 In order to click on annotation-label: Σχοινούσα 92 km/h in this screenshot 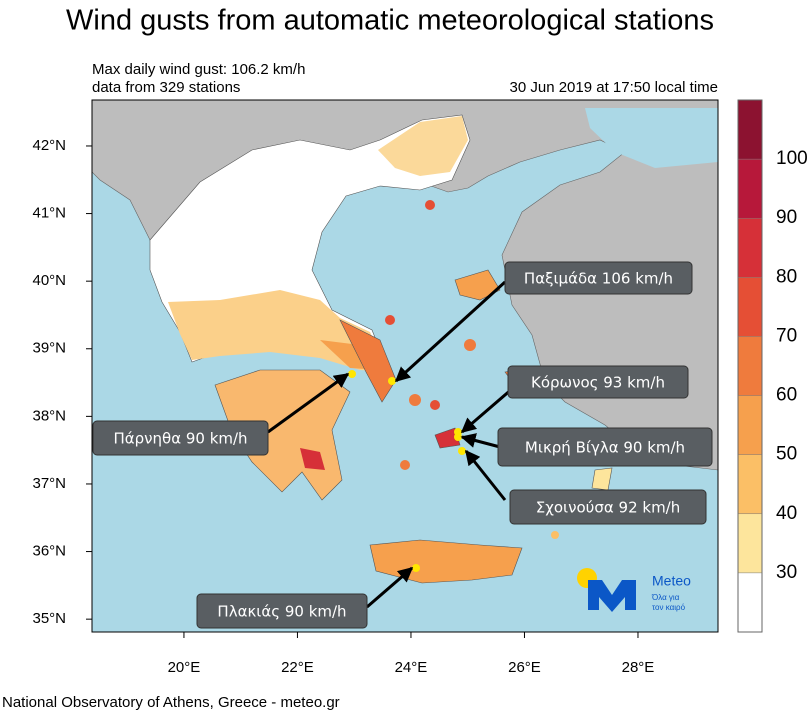, I will do `click(608, 508)`.